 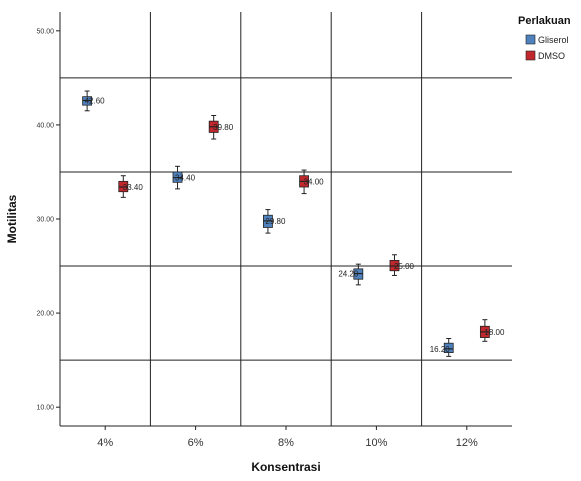 I want to click on x-tick-label: 8%, so click(x=286, y=443).